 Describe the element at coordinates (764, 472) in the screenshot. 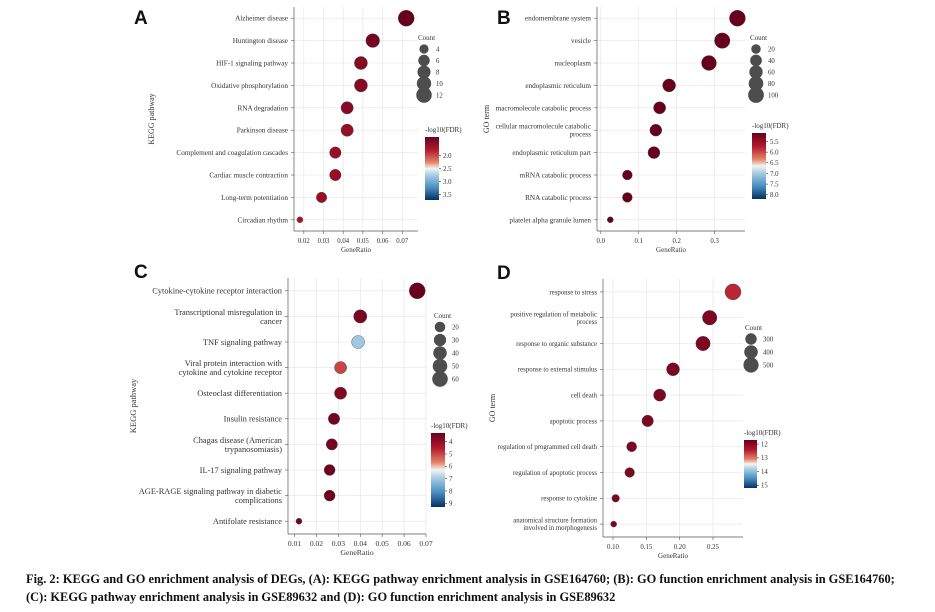

I see `color-bar-label: 14` at that location.